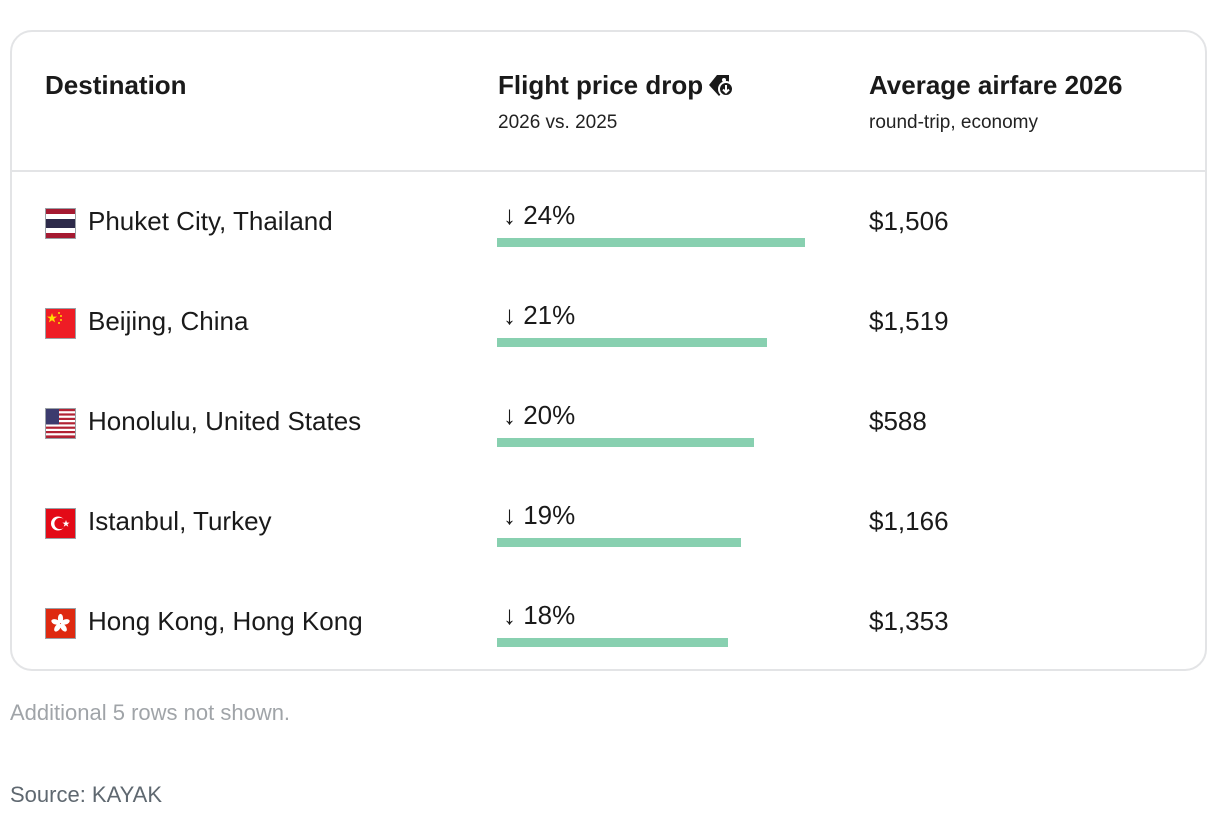  What do you see at coordinates (539, 515) in the screenshot?
I see `price-drop-value: ↓ 19%` at bounding box center [539, 515].